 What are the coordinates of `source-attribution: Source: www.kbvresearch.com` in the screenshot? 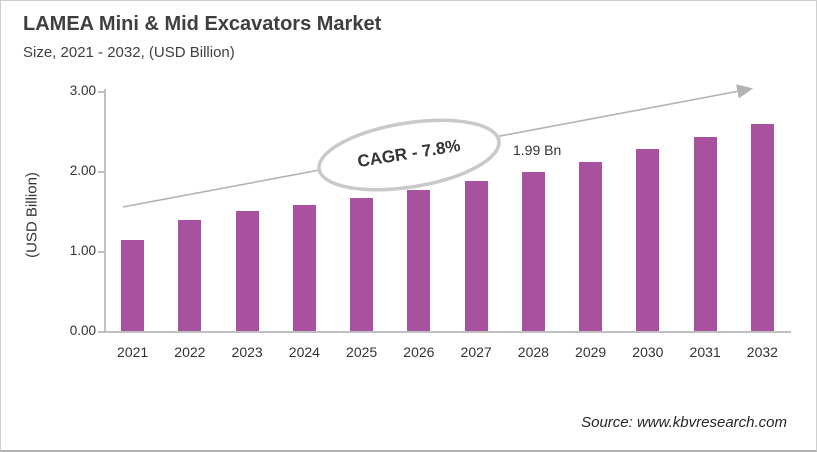 It's located at (684, 422).